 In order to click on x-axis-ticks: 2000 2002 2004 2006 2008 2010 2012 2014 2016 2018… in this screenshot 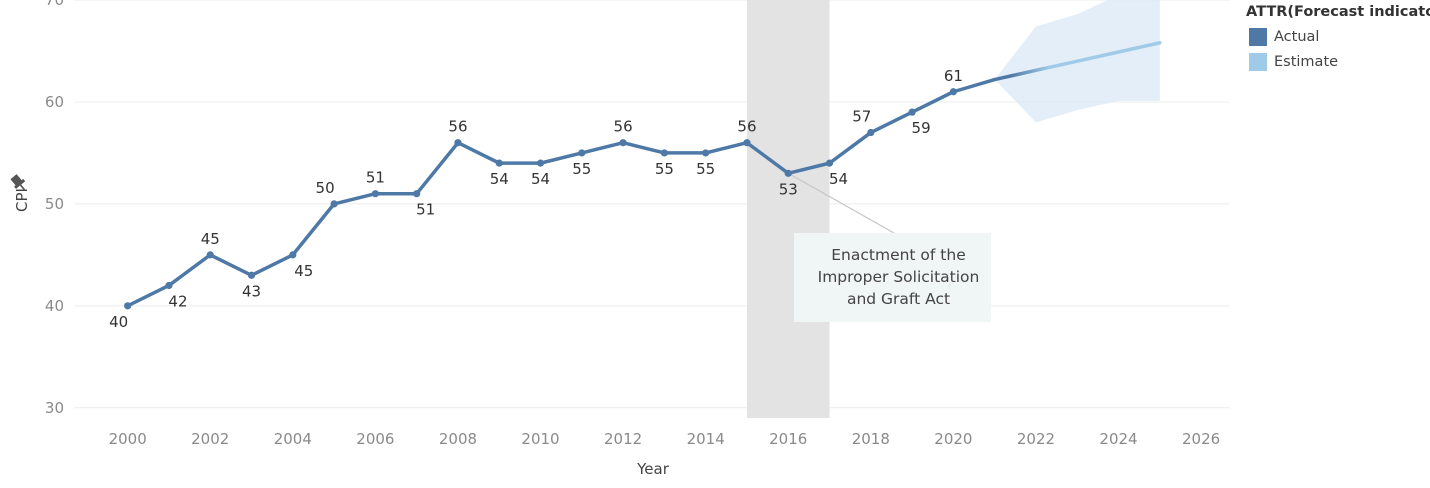, I will do `click(665, 439)`.